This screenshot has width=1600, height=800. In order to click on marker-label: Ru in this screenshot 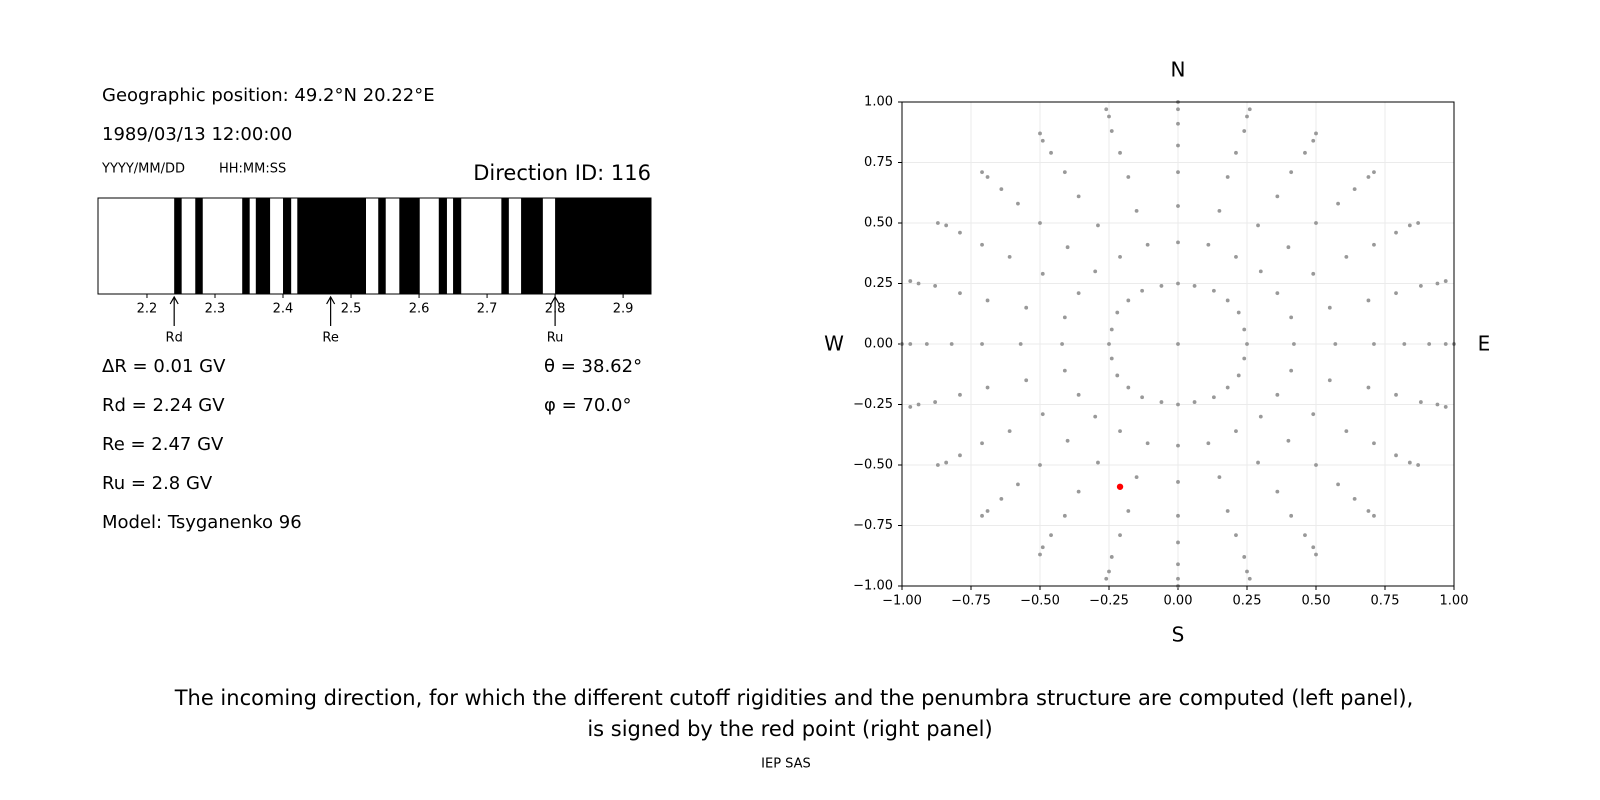, I will do `click(555, 338)`.